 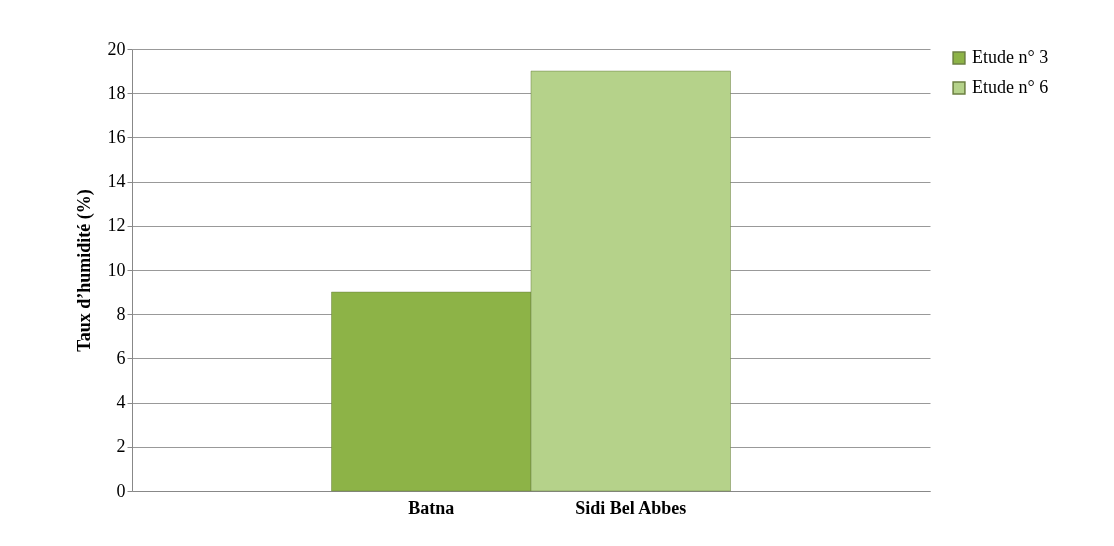 What do you see at coordinates (116, 269) in the screenshot?
I see `y-tick-label: 10` at bounding box center [116, 269].